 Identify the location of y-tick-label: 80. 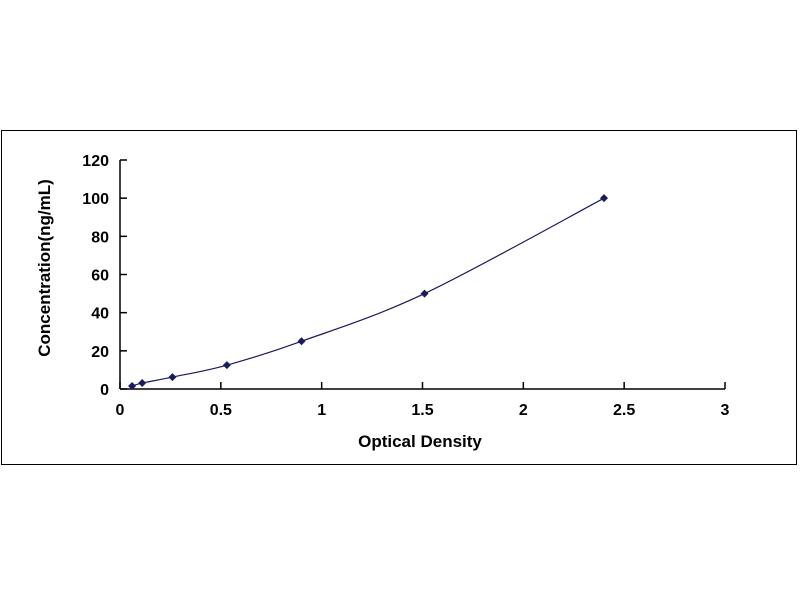
(100, 237).